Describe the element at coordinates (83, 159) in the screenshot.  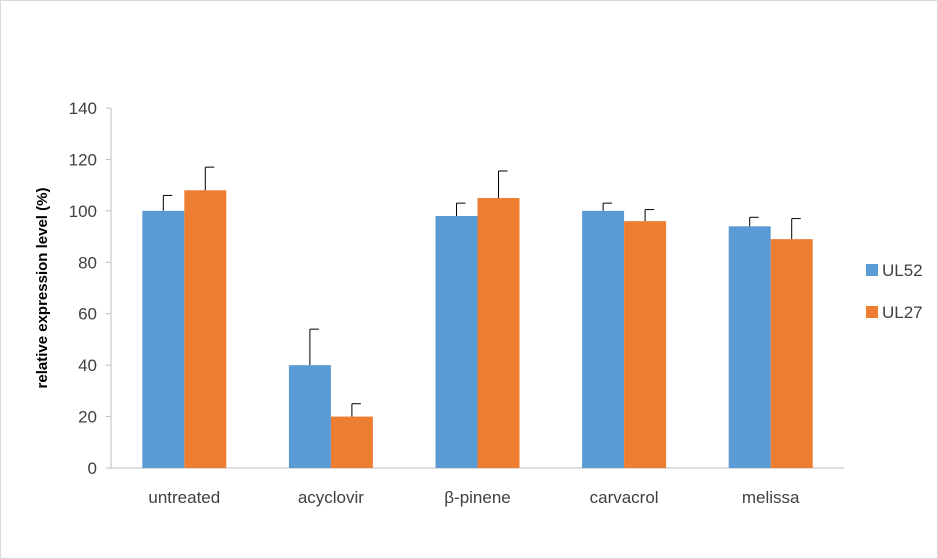
I see `y-tick-label: 120` at that location.